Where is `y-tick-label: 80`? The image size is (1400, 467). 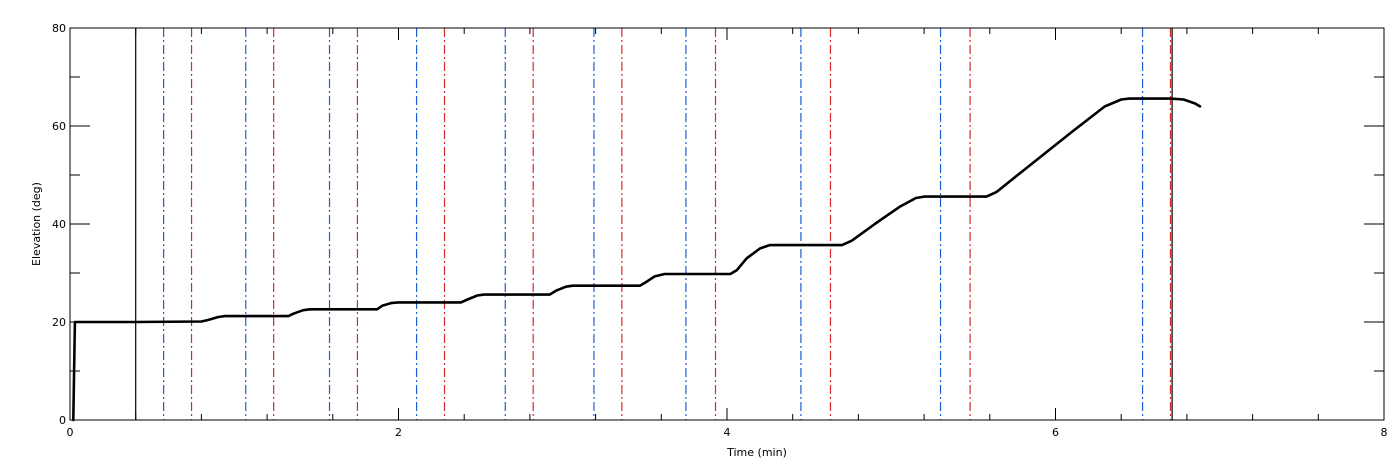
y-tick-label: 80 is located at coordinates (59, 28).